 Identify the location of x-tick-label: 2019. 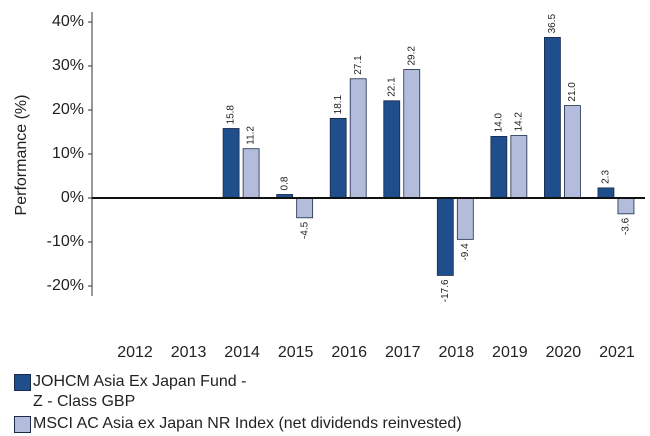
(510, 352).